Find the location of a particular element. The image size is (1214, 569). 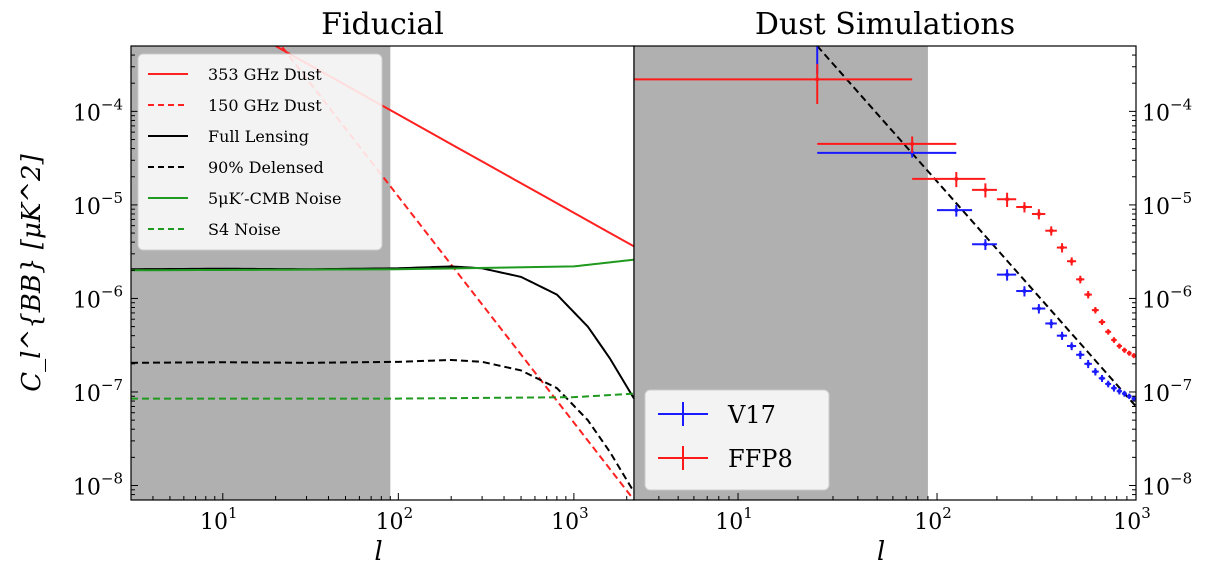

y-tick-label: 10⁻⁴ is located at coordinates (1167, 110).